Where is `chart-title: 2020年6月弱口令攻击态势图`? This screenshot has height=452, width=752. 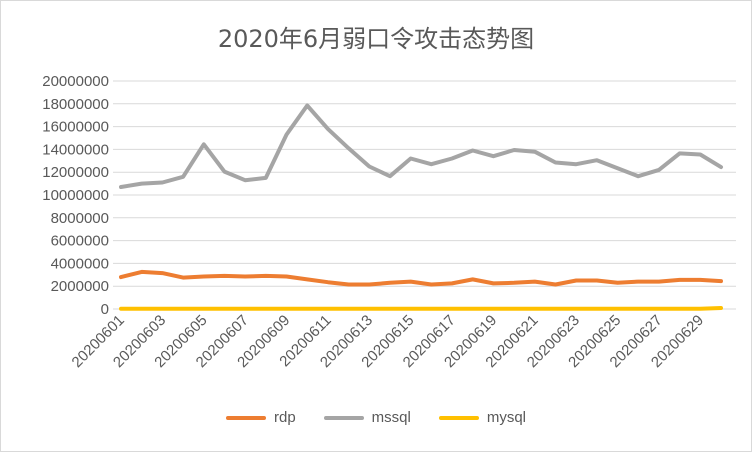 chart-title: 2020年6月弱口令攻击态势图 is located at coordinates (376, 39).